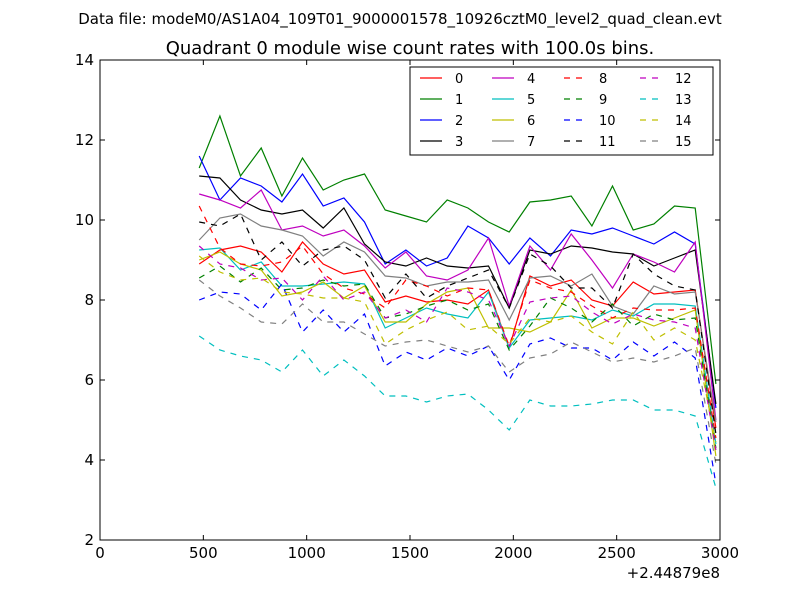 The width and height of the screenshot is (800, 600). Describe the element at coordinates (603, 79) in the screenshot. I see `legend-label-8: 8` at that location.